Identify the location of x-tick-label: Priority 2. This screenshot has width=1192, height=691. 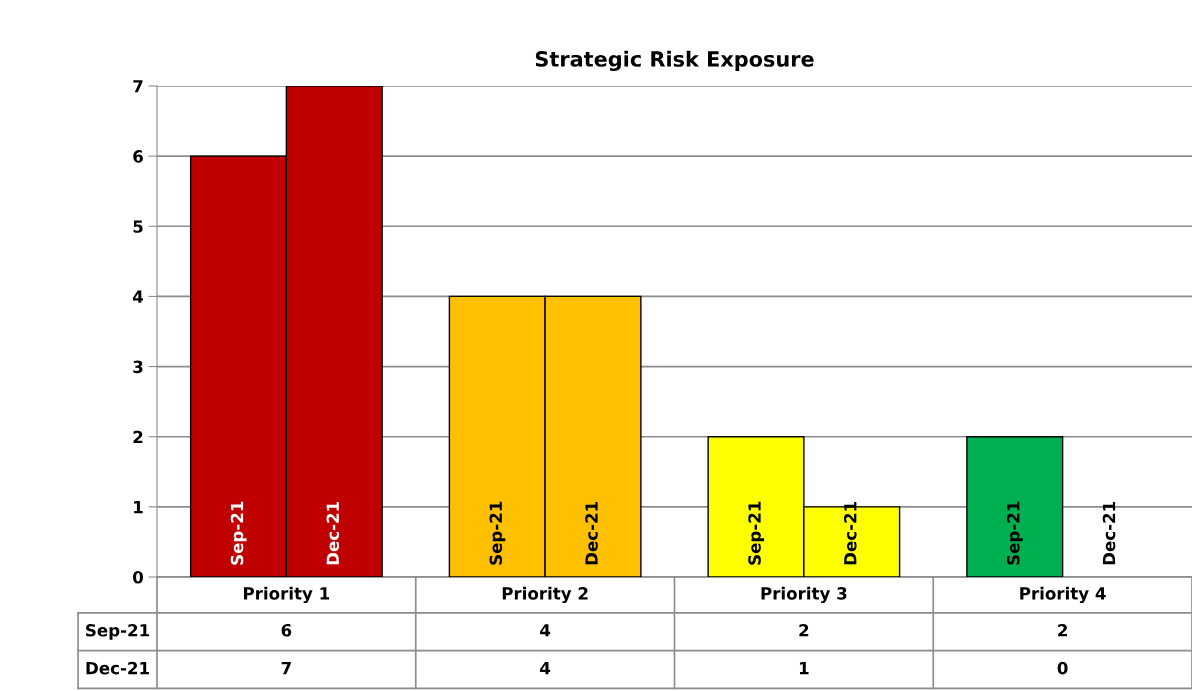
(545, 595).